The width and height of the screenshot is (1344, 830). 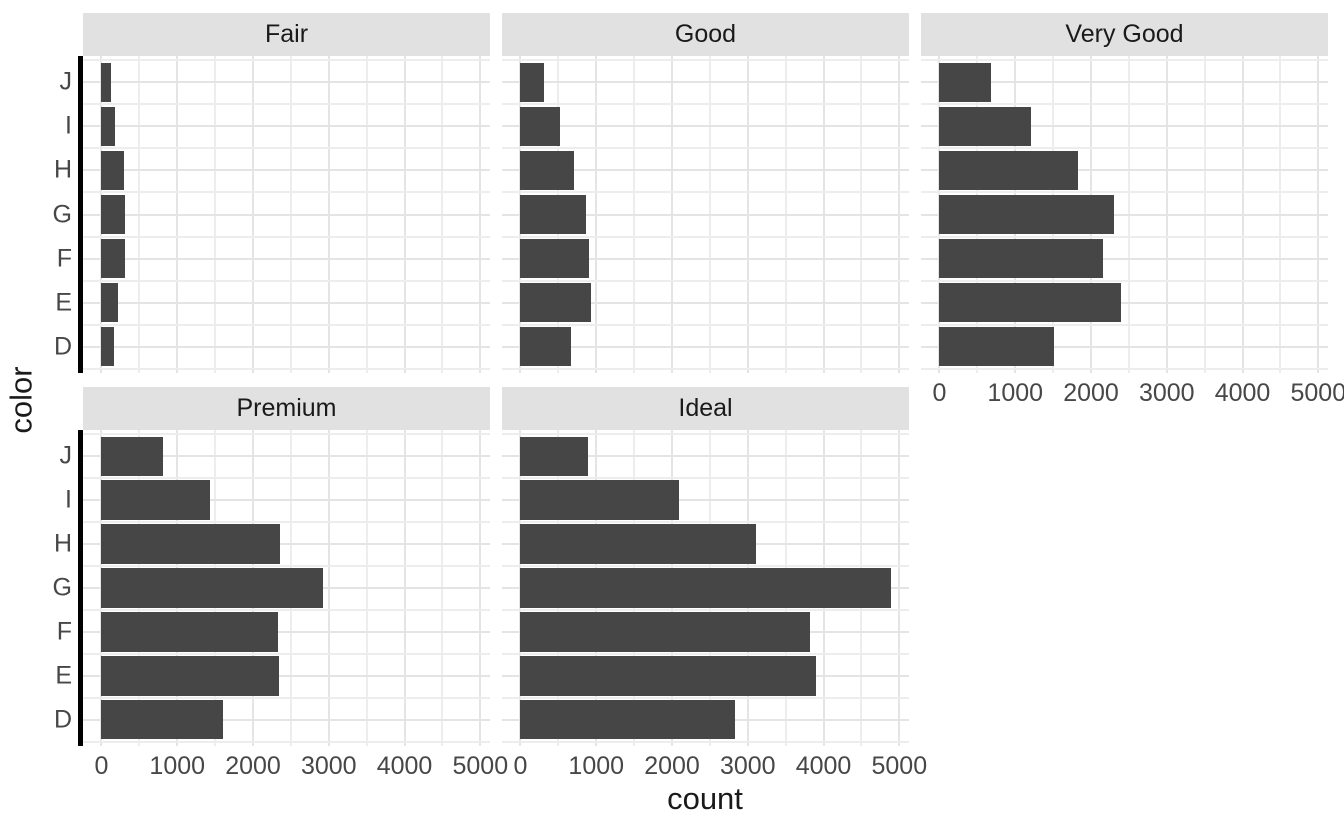 I want to click on bar-fair-G, so click(x=113, y=214).